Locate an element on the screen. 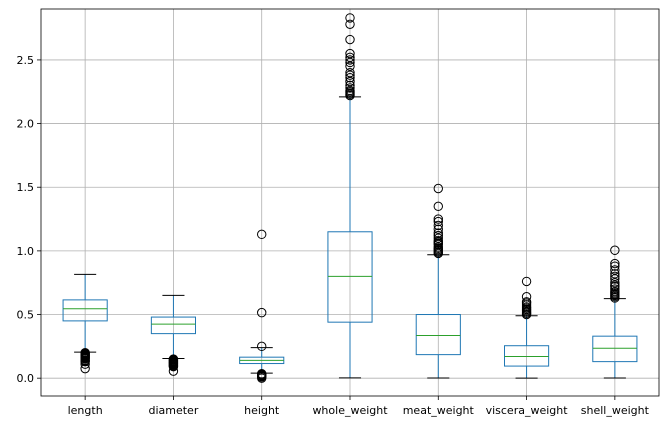  y-tick-label: 1.0 is located at coordinates (26, 251).